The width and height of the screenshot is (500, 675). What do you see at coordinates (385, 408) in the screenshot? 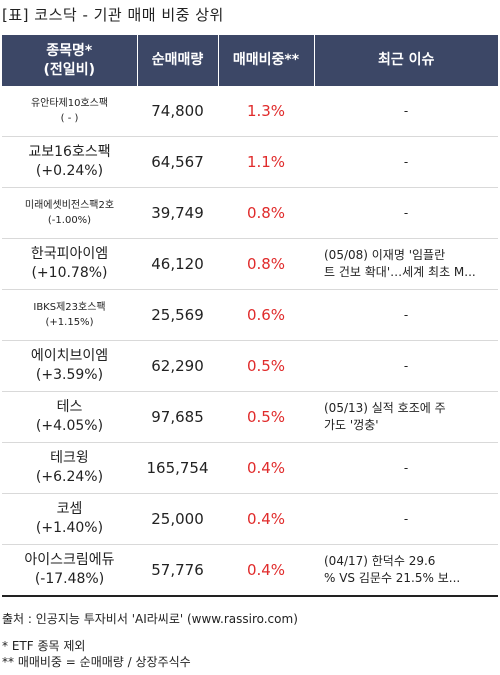
I see `issue-line: (05/13) 실적 호조에 주` at bounding box center [385, 408].